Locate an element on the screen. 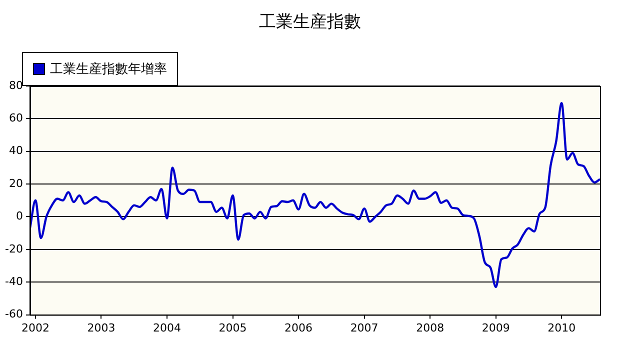 Image resolution: width=620 pixels, height=338 pixels. x-tick-label: 2003 is located at coordinates (101, 327).